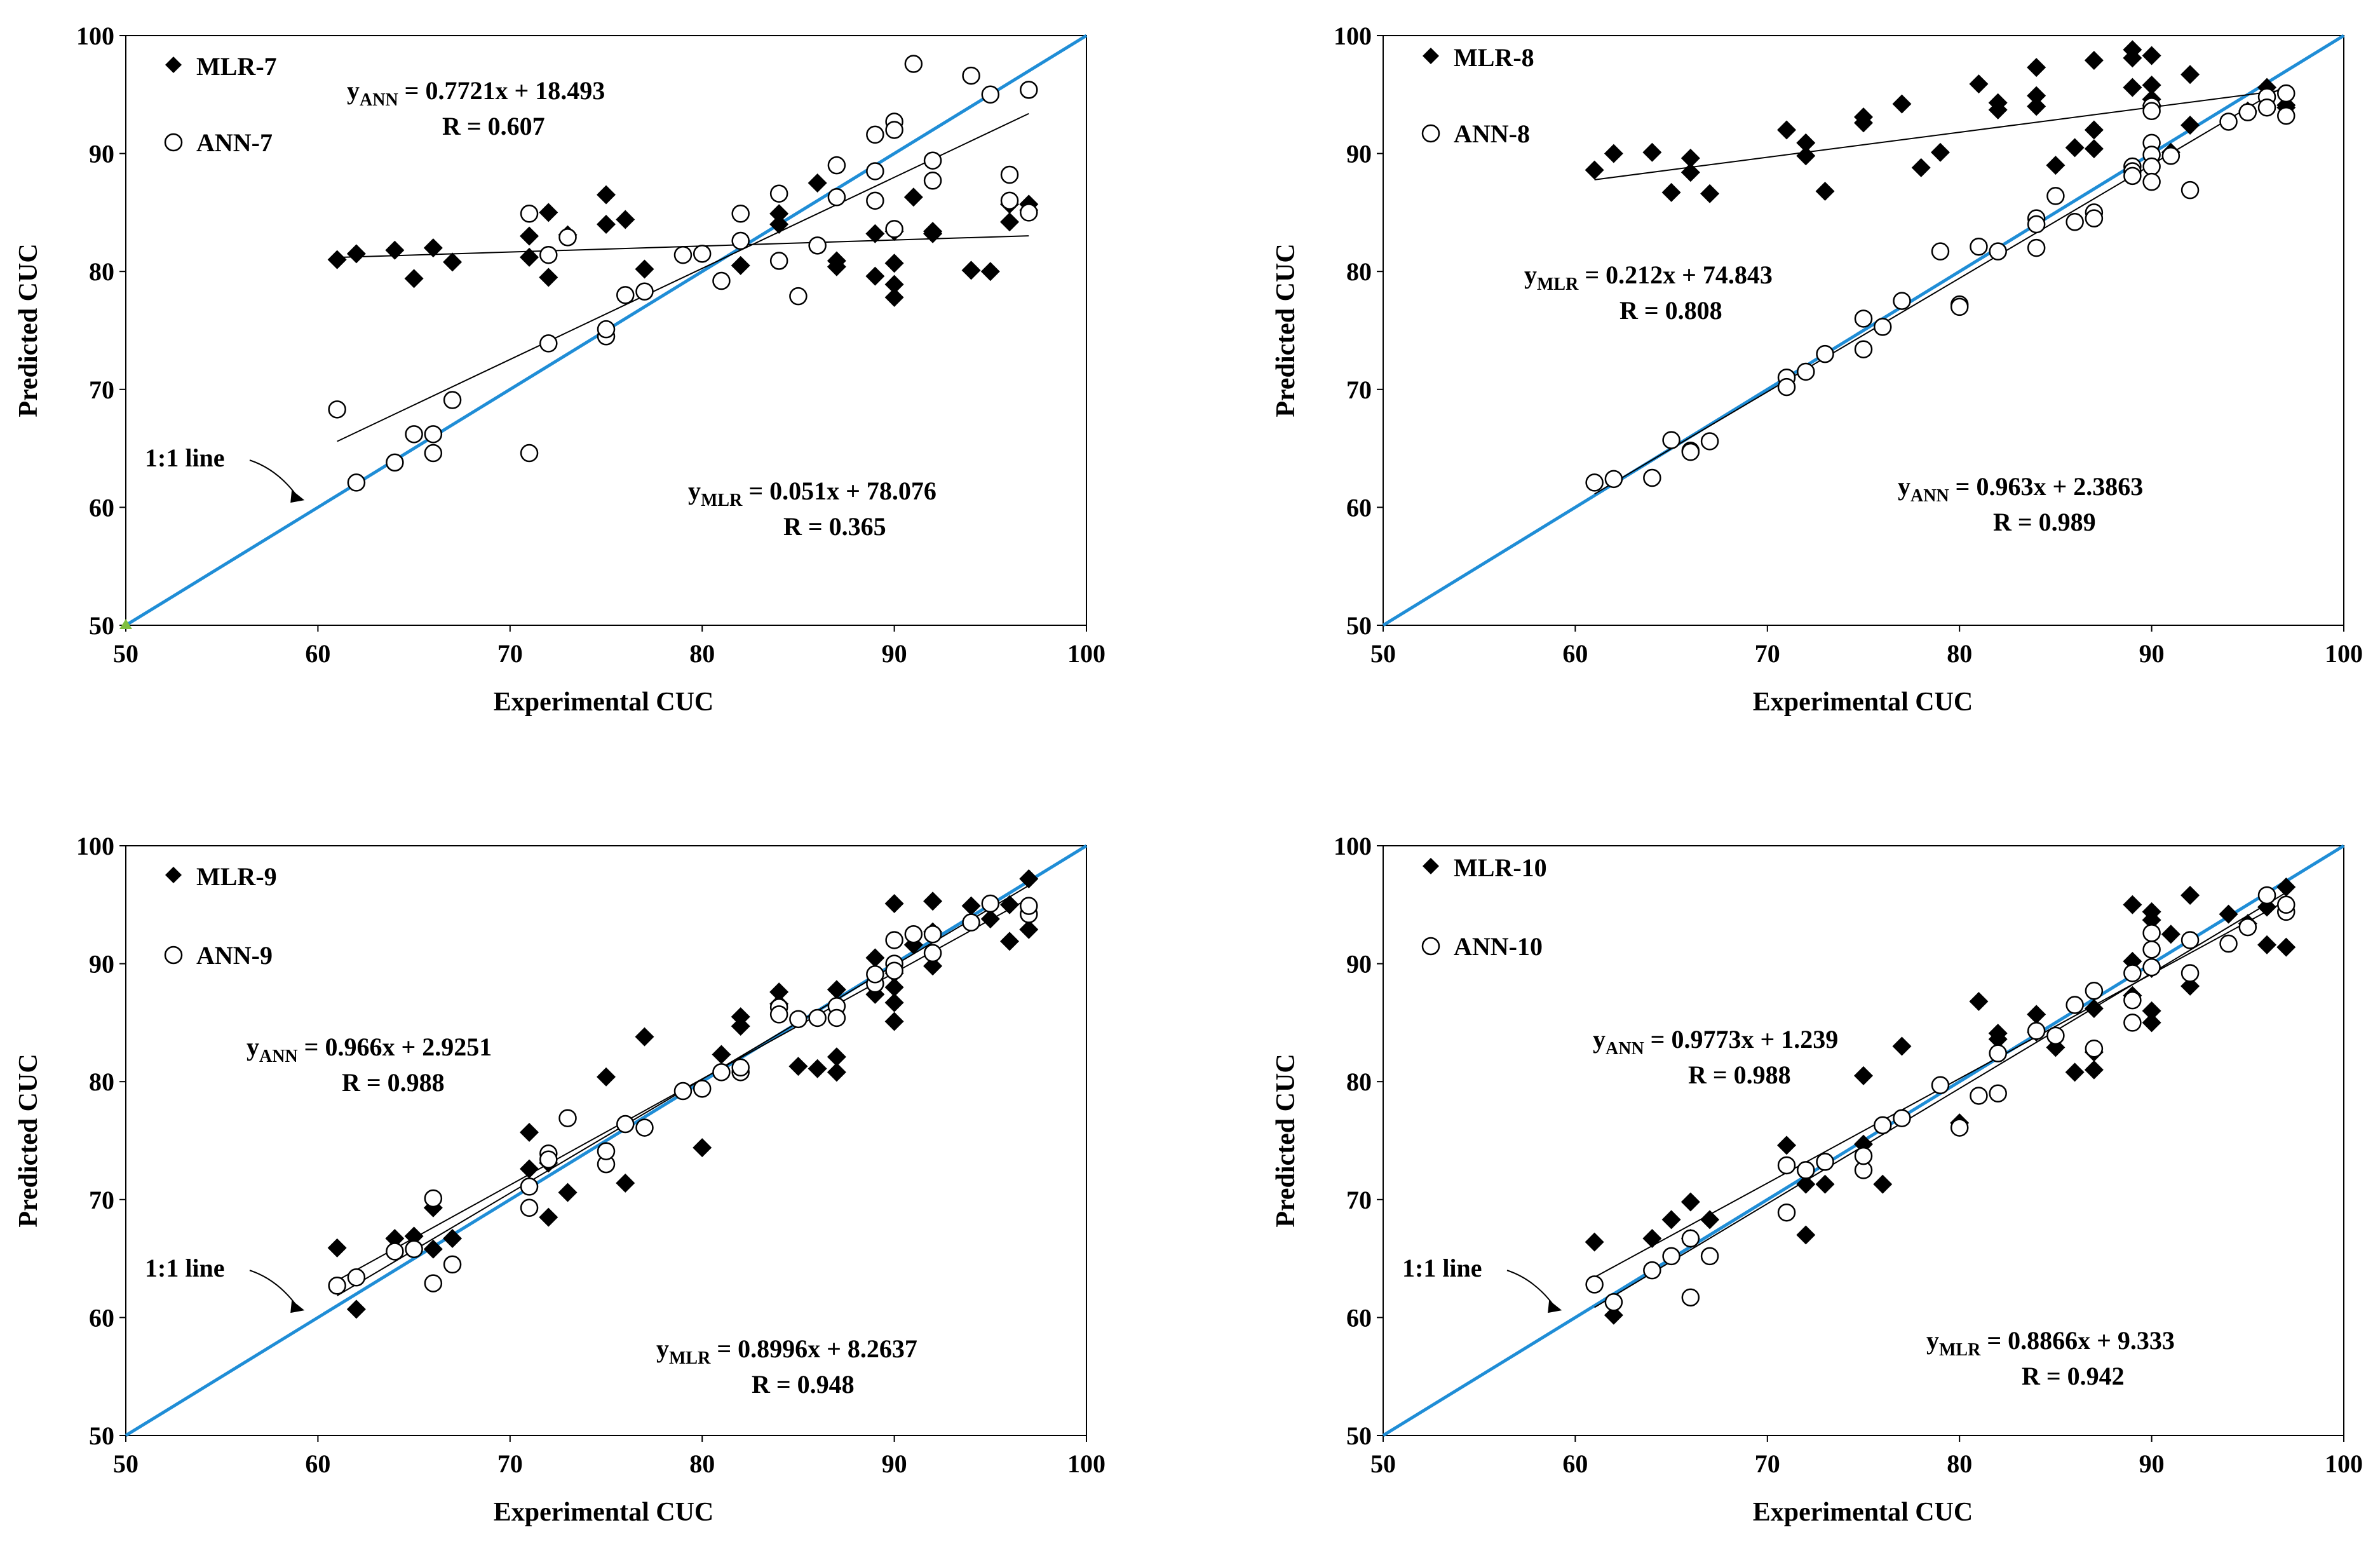  What do you see at coordinates (369, 1049) in the screenshot?
I see `equation-ann: yANN = 0.966x + 2.9251` at bounding box center [369, 1049].